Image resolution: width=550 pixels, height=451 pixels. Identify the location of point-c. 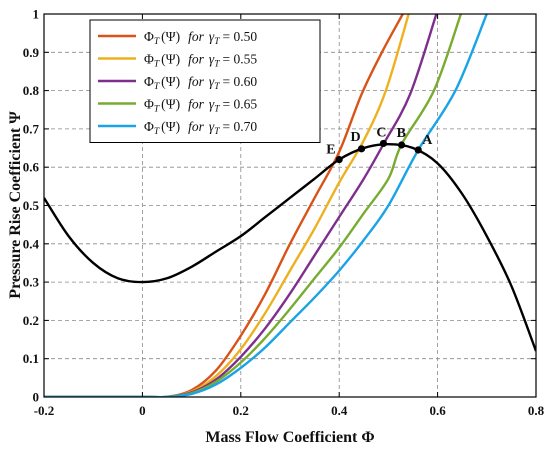
(383, 143).